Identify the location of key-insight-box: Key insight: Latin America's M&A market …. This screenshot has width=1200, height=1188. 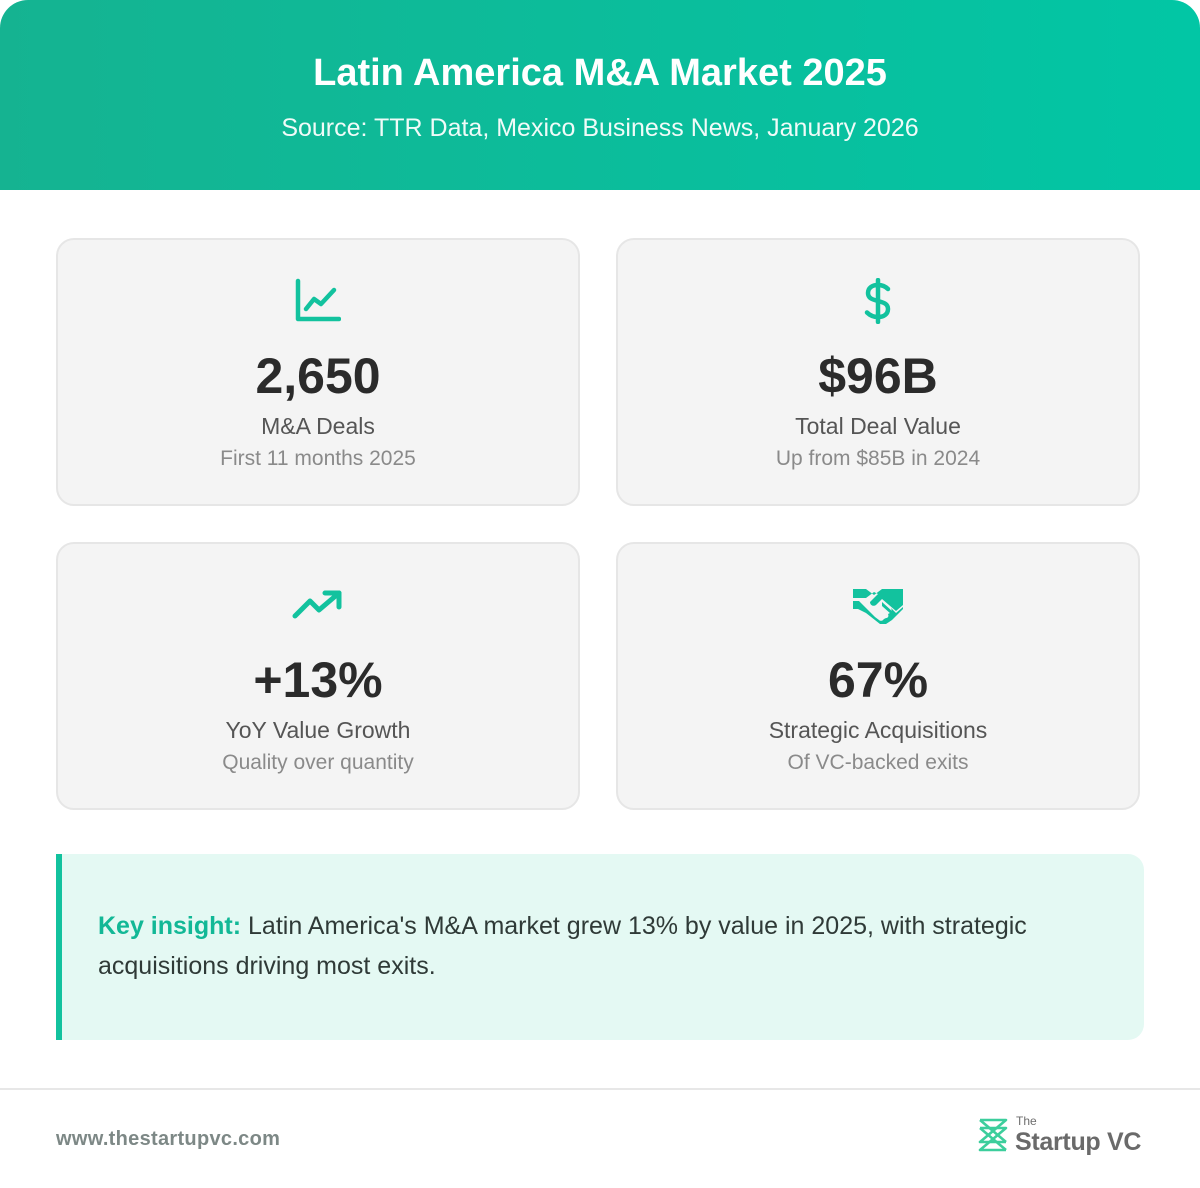
(600, 947).